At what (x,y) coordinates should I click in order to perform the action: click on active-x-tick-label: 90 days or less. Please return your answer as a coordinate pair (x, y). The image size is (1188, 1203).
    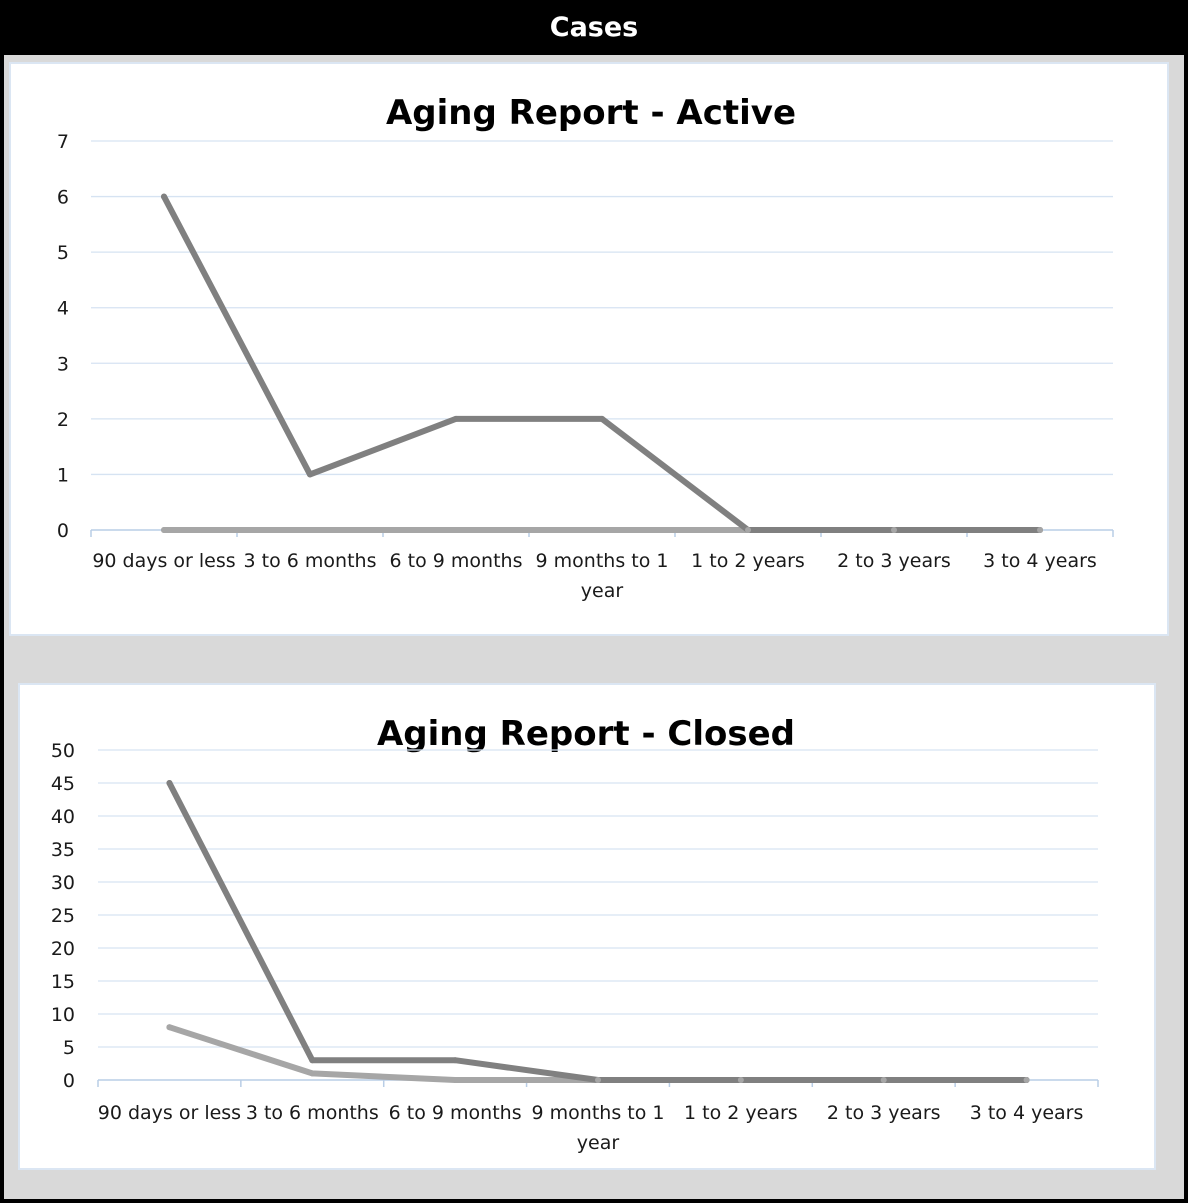
    Looking at the image, I should click on (163, 561).